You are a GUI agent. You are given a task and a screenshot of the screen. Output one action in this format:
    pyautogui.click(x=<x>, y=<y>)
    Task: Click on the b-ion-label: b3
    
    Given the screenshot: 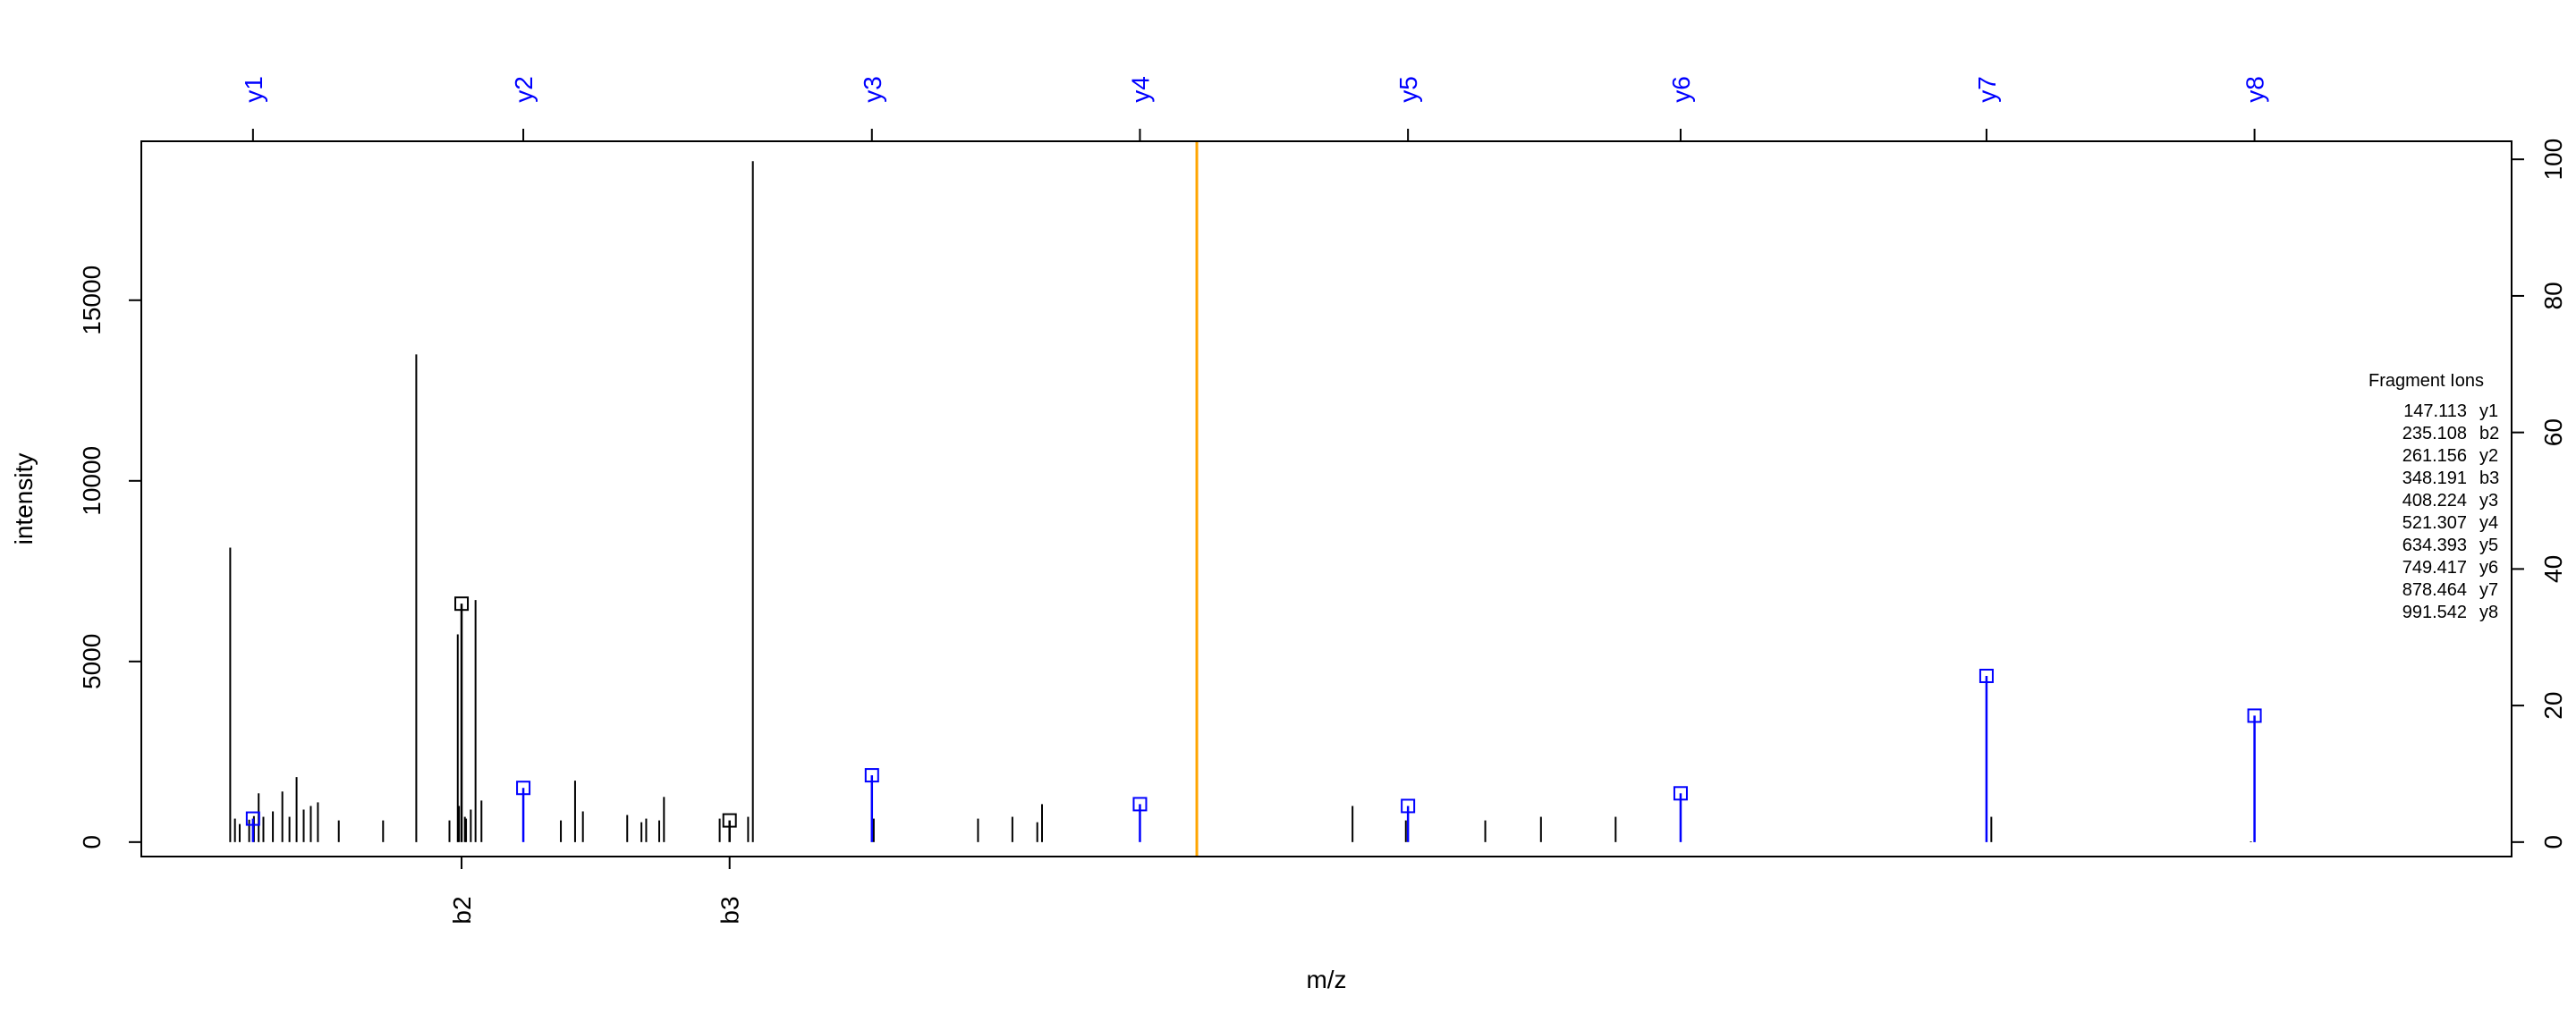 What is the action you would take?
    pyautogui.click(x=730, y=910)
    